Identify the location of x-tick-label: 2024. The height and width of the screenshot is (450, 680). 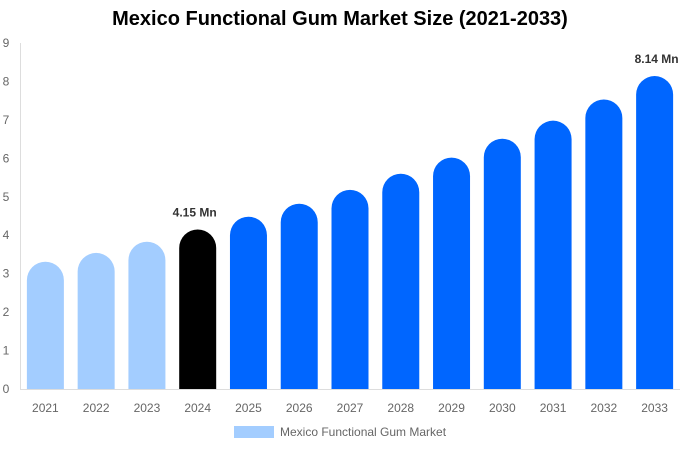
(197, 408).